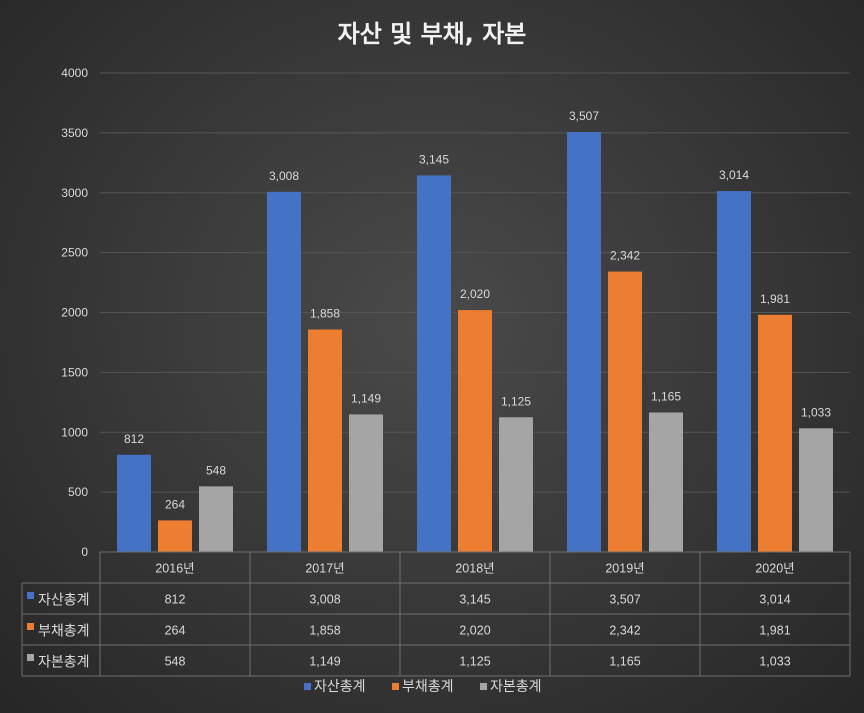 The height and width of the screenshot is (713, 864). What do you see at coordinates (84, 552) in the screenshot?
I see `y-tick-label: 0` at bounding box center [84, 552].